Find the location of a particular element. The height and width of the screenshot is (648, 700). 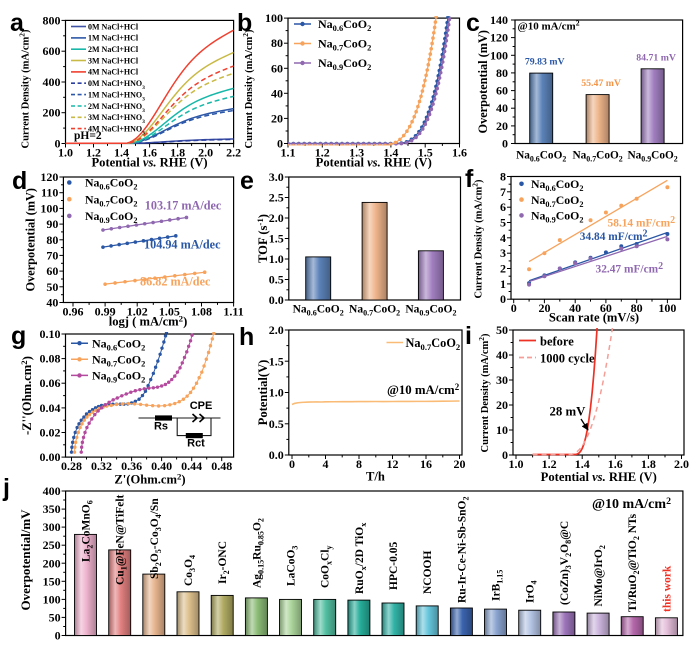

svg-text: 150 is located at coordinates (52, 581).